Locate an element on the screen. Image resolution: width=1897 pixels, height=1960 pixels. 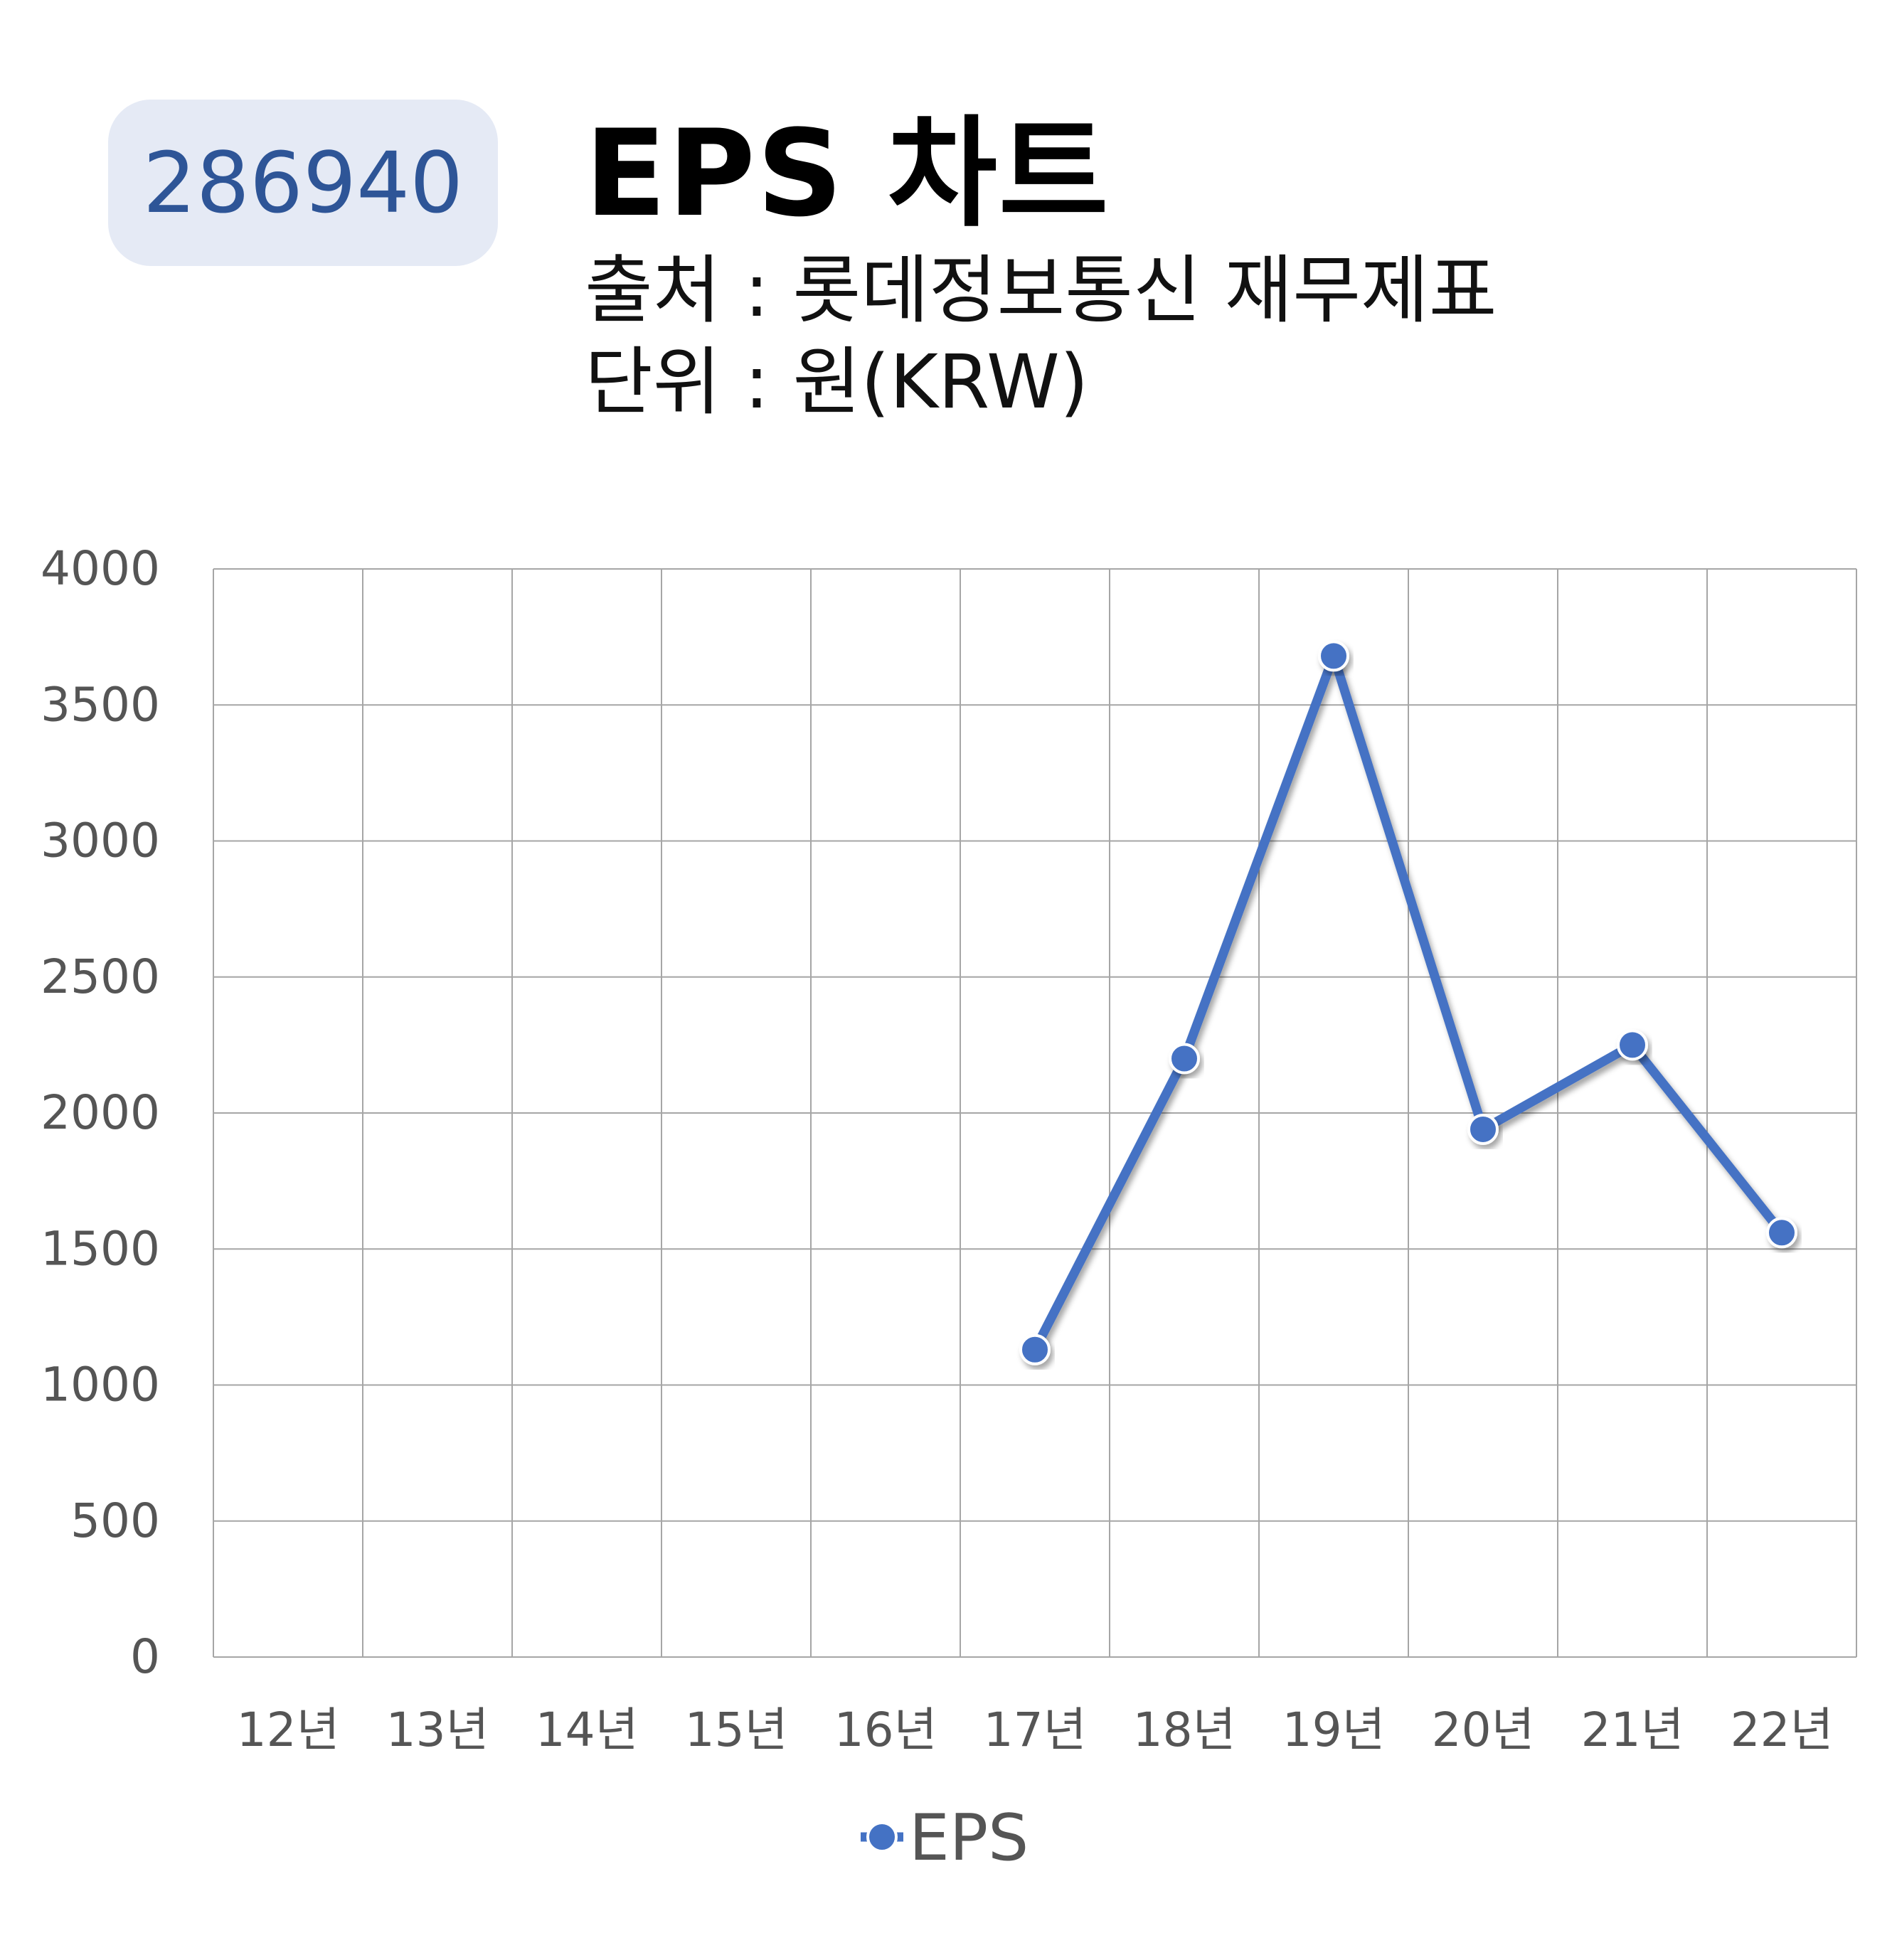
stock-code: 286940 is located at coordinates (303, 183).